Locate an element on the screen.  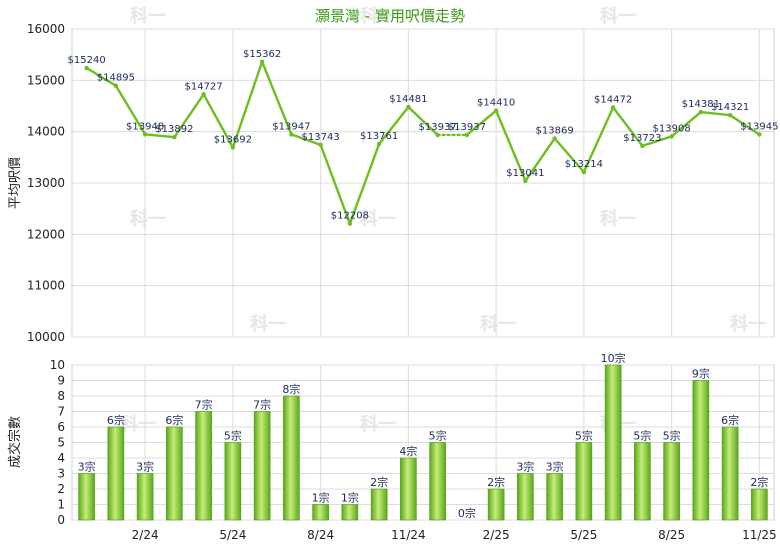
volume-bar-label: 6宗 is located at coordinates (116, 420).